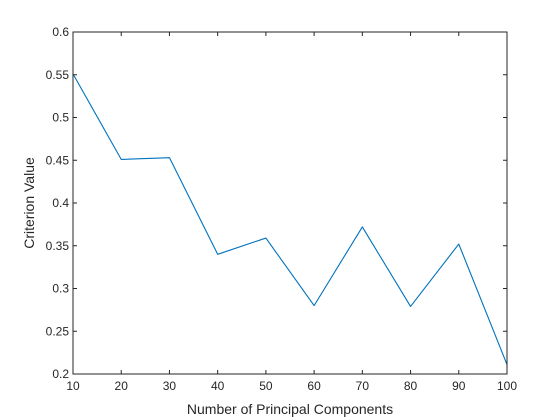  Describe the element at coordinates (170, 386) in the screenshot. I see `x-tick-label: 30` at that location.